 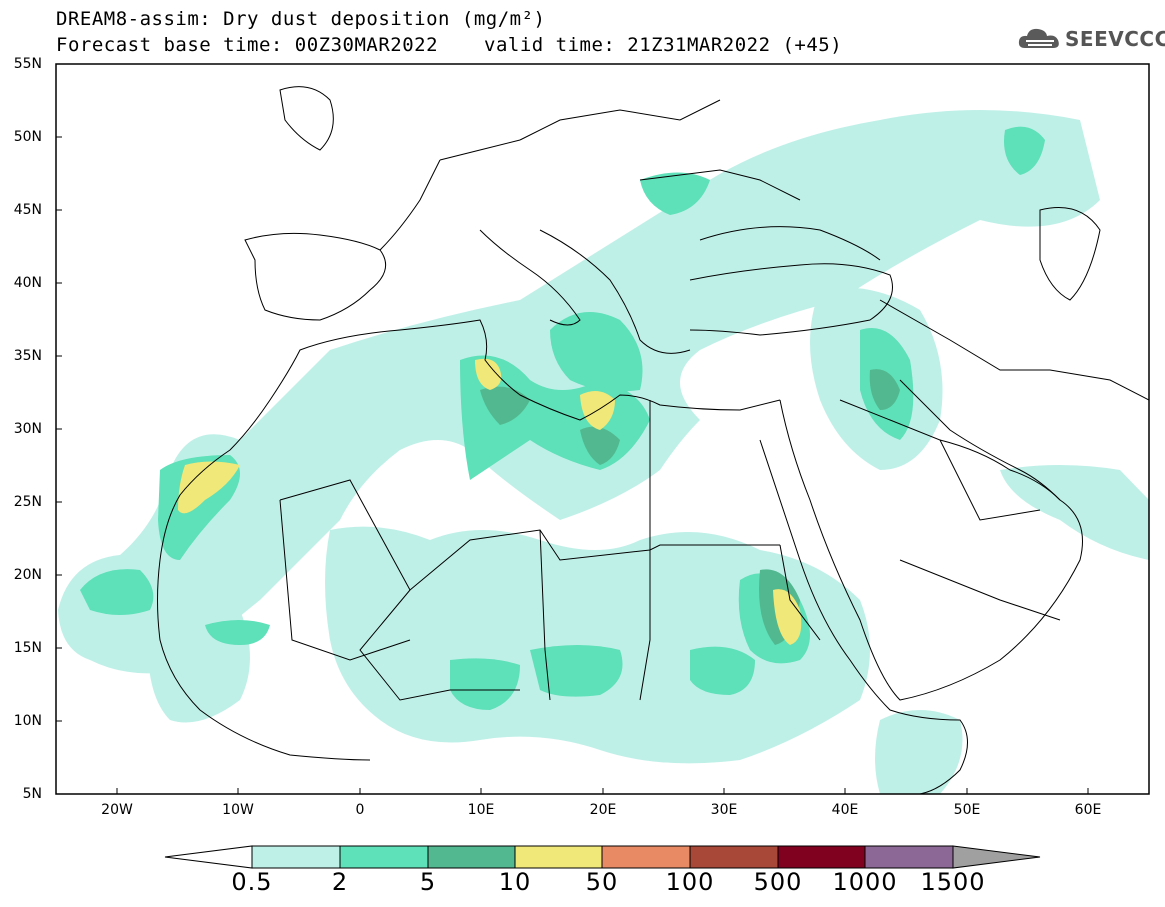 I want to click on lon-label-30e: 30E, so click(x=724, y=810).